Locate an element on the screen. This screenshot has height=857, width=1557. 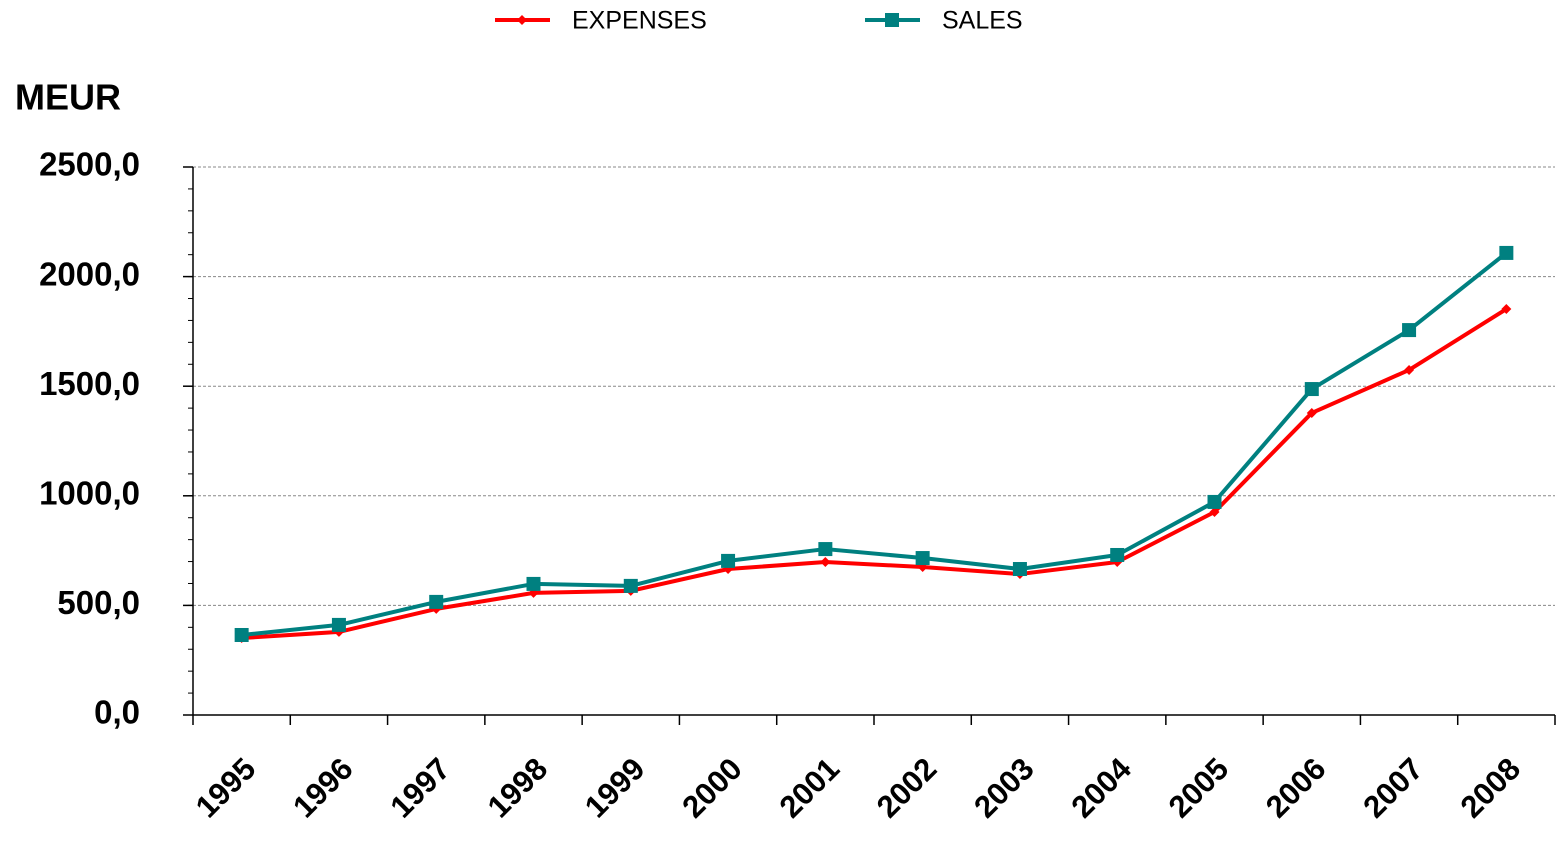
y-axis-label: MEUR is located at coordinates (68, 97).